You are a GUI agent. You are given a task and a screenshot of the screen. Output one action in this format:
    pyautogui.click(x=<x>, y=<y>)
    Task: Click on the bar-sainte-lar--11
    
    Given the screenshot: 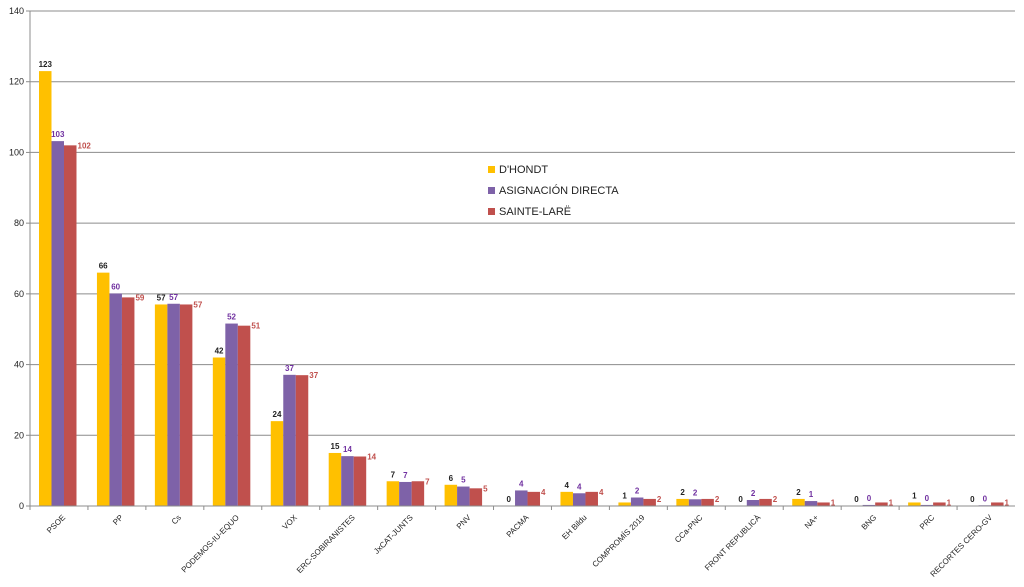 What is the action you would take?
    pyautogui.click(x=707, y=502)
    